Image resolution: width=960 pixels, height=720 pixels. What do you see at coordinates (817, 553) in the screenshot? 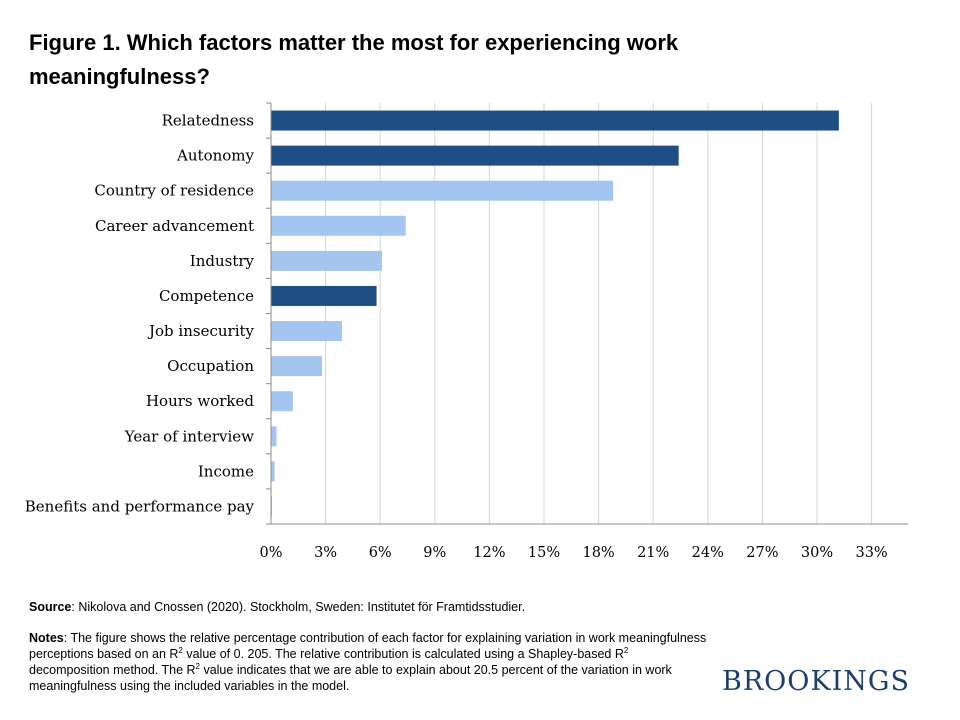
I see `x-tick-label: 30%` at bounding box center [817, 553].